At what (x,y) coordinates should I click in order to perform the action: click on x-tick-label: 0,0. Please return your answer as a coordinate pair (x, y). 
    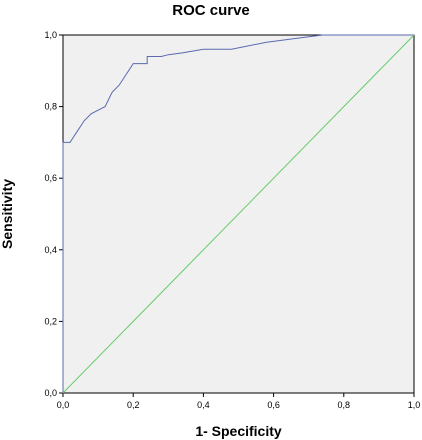
    Looking at the image, I should click on (63, 405).